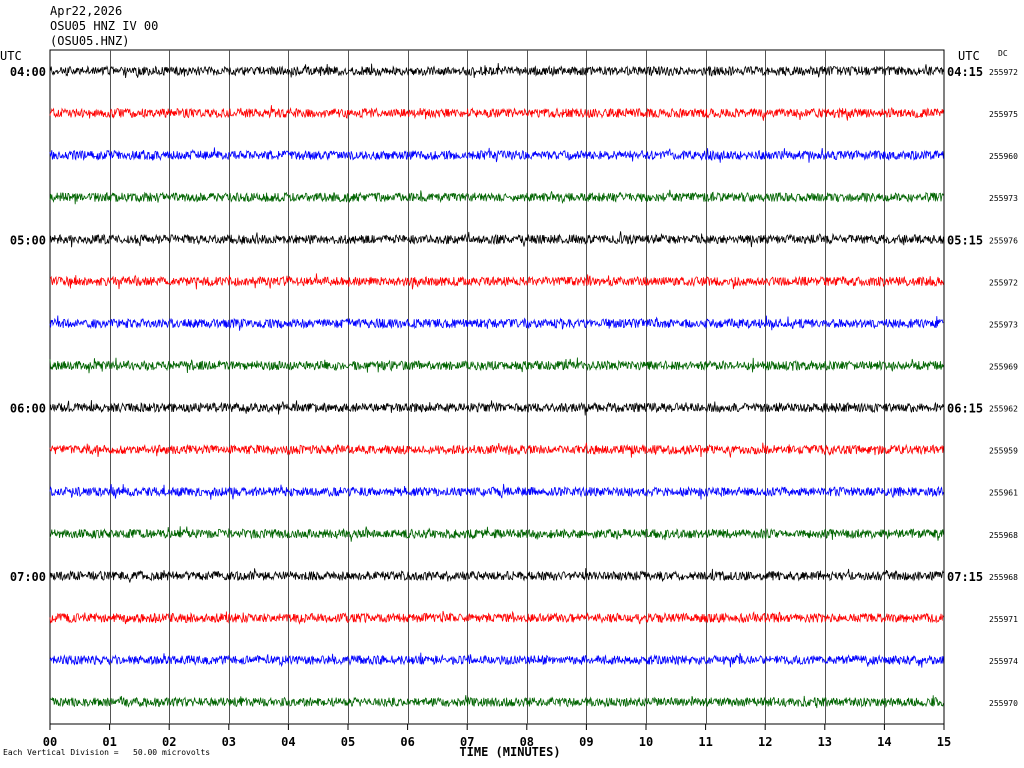 This screenshot has height=768, width=1024. What do you see at coordinates (28, 577) in the screenshot?
I see `row-start-time: 07:00` at bounding box center [28, 577].